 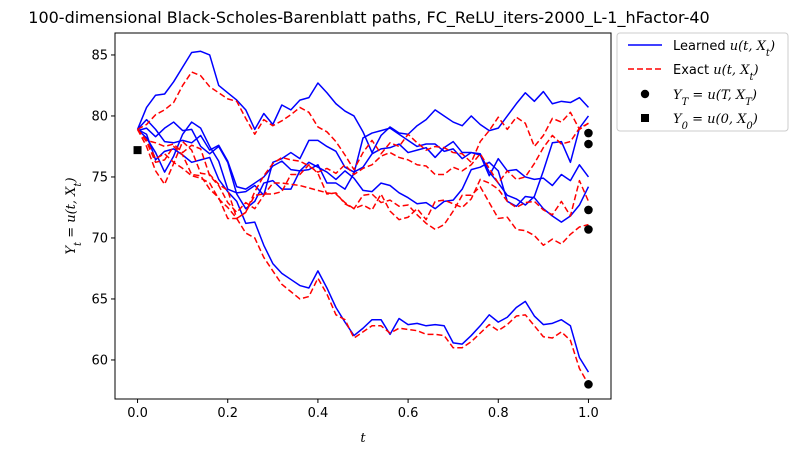 I want to click on x-tick-label: 0.6, so click(x=408, y=413).